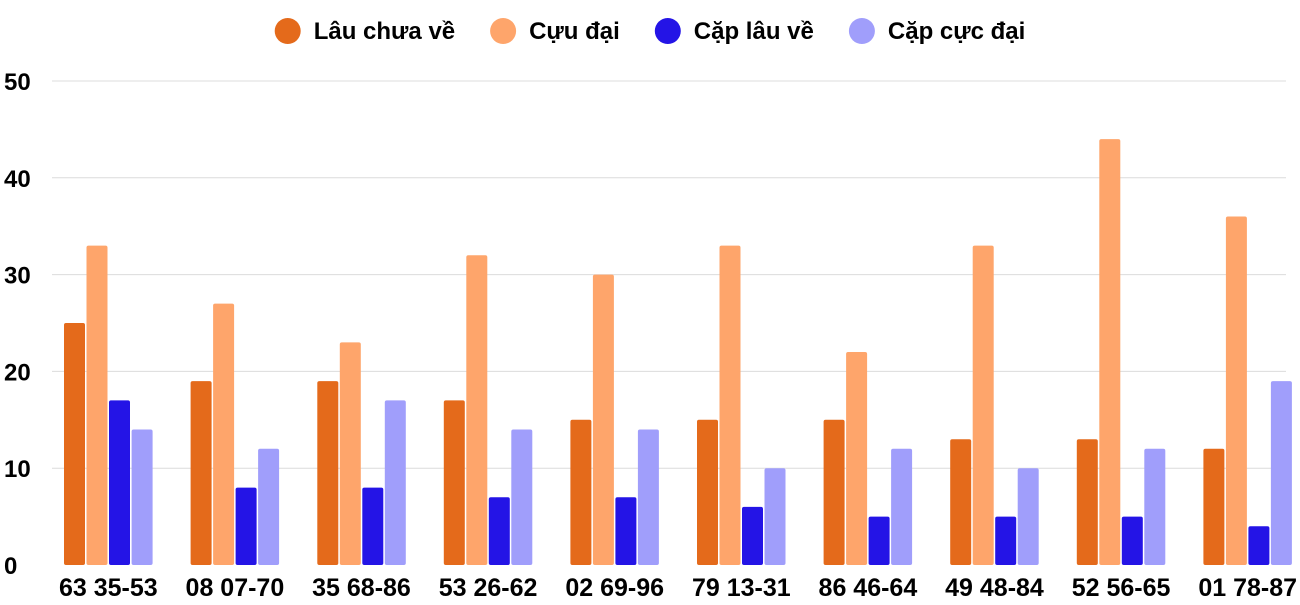  I want to click on y-tick-label: 50, so click(17, 82).